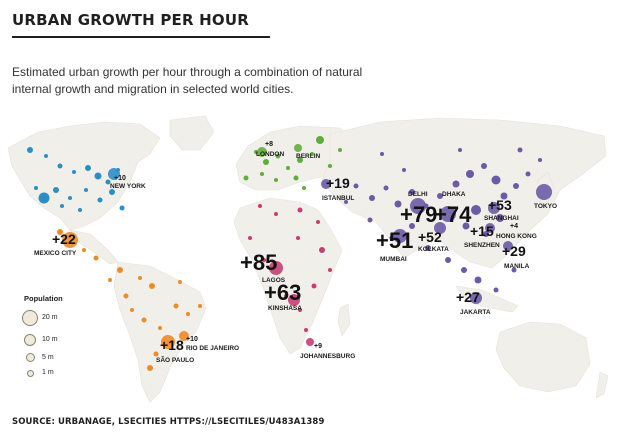 The image size is (620, 440). What do you see at coordinates (62, 344) in the screenshot?
I see `population-legend: Population 20 m 10 m 5 m 1 m` at bounding box center [62, 344].